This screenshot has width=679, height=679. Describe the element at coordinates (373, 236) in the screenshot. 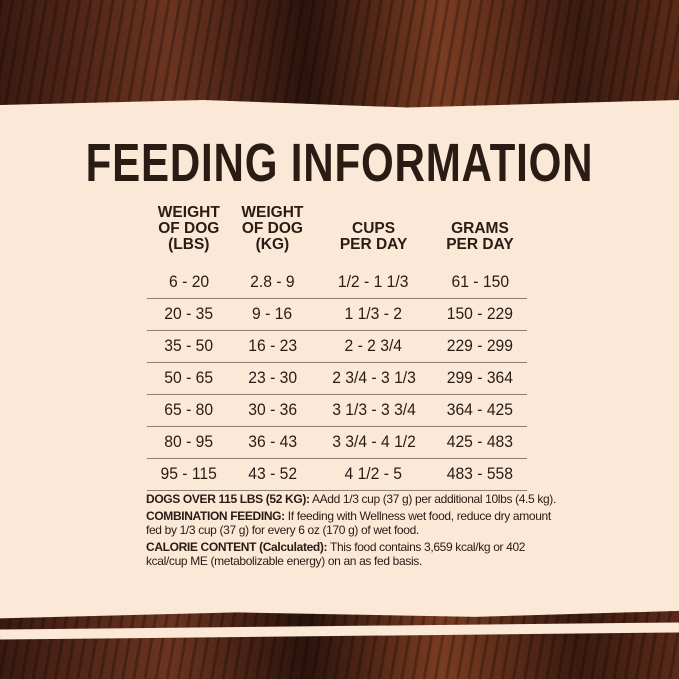

I see `column-header: CUPS PER DAY` at that location.